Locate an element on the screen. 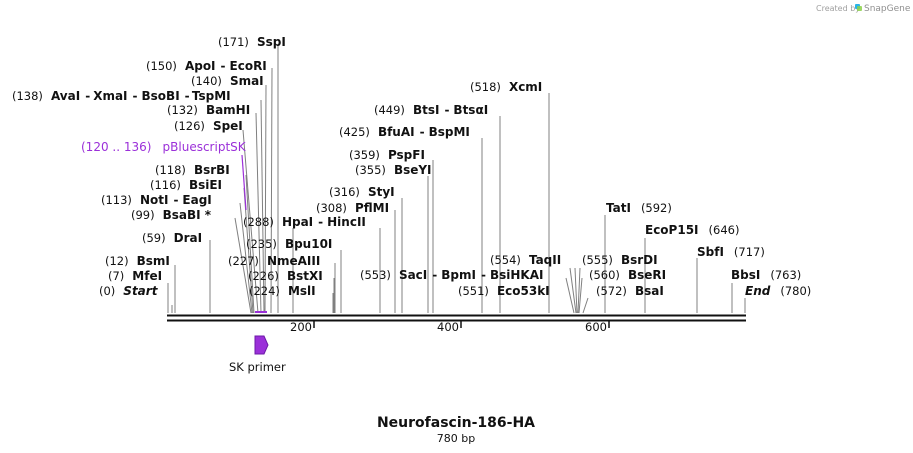 This screenshot has width=913, height=453. site-label-row: (555) BsrDI is located at coordinates (620, 260).